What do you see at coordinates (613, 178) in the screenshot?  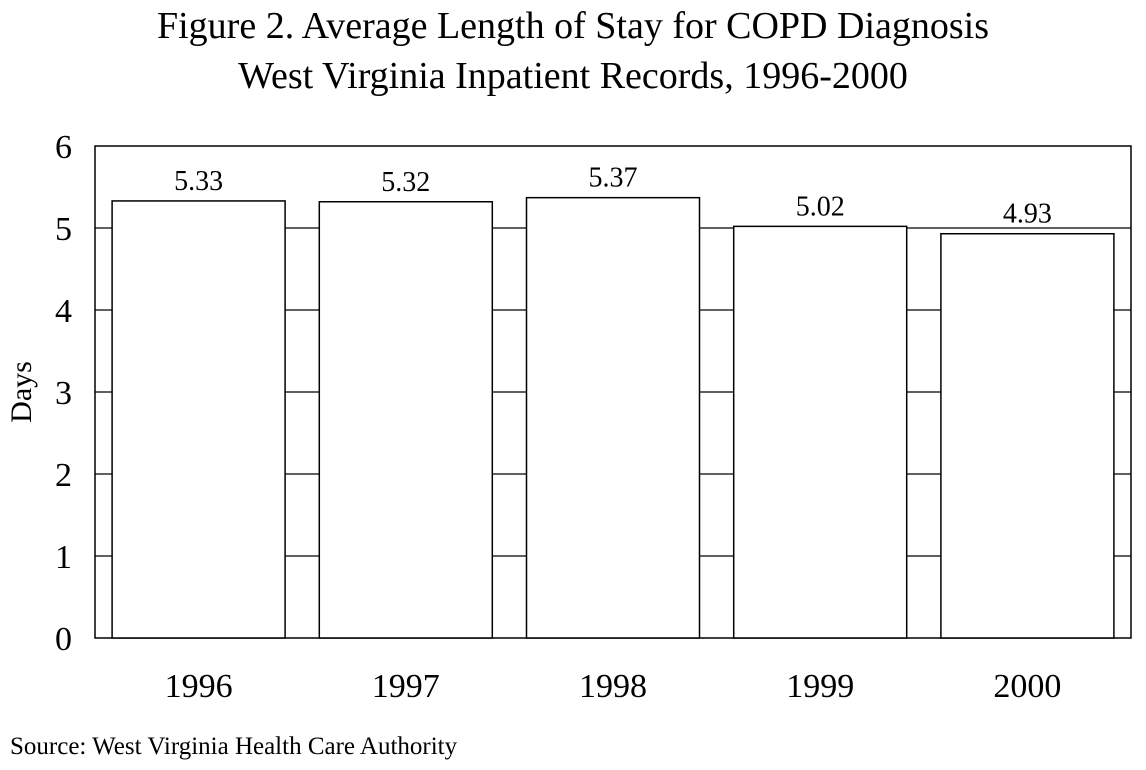 I see `data-label: 5.37` at bounding box center [613, 178].